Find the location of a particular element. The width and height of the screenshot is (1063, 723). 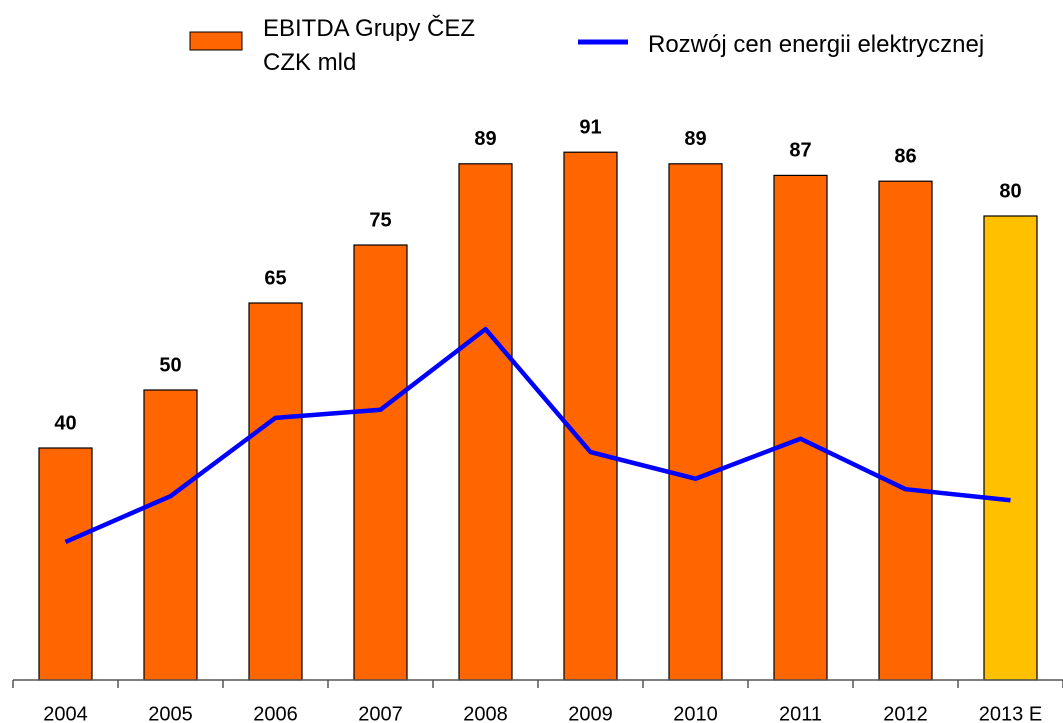

data-label: 86 is located at coordinates (905, 156).